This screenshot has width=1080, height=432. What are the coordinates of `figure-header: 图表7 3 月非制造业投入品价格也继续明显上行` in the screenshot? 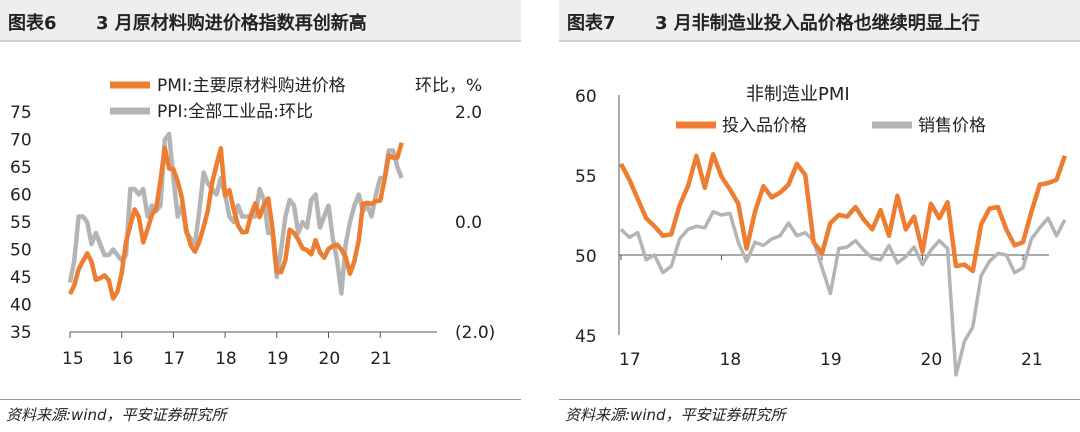 It's located at (819, 21).